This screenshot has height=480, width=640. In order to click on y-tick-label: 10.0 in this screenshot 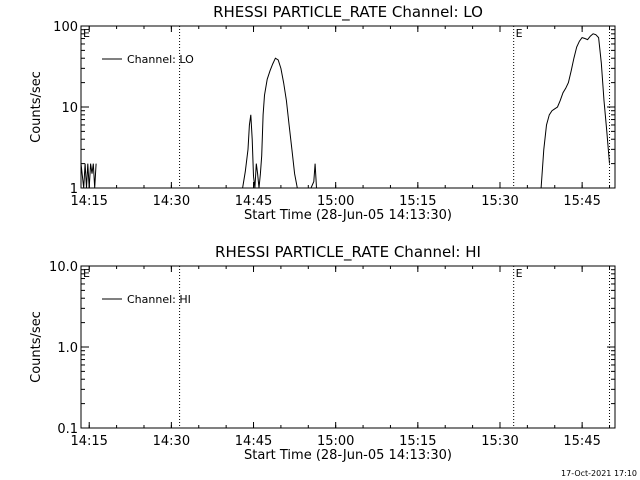, I will do `click(63, 267)`.